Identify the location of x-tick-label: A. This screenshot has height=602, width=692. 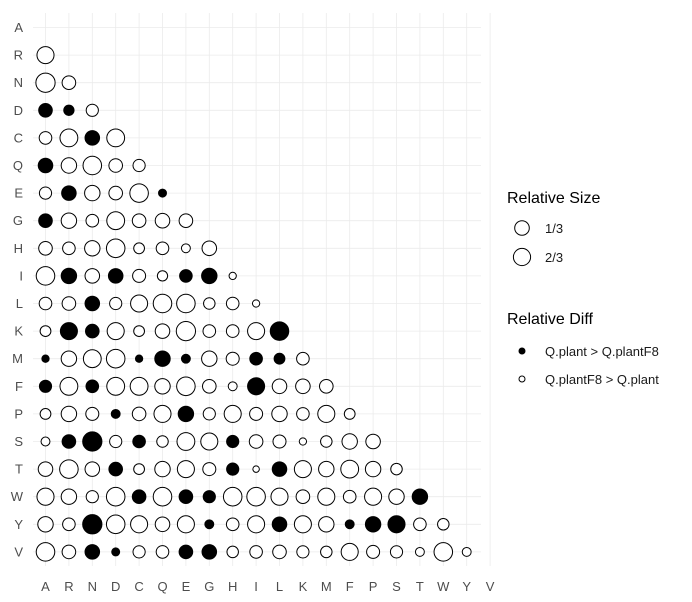
(45, 586).